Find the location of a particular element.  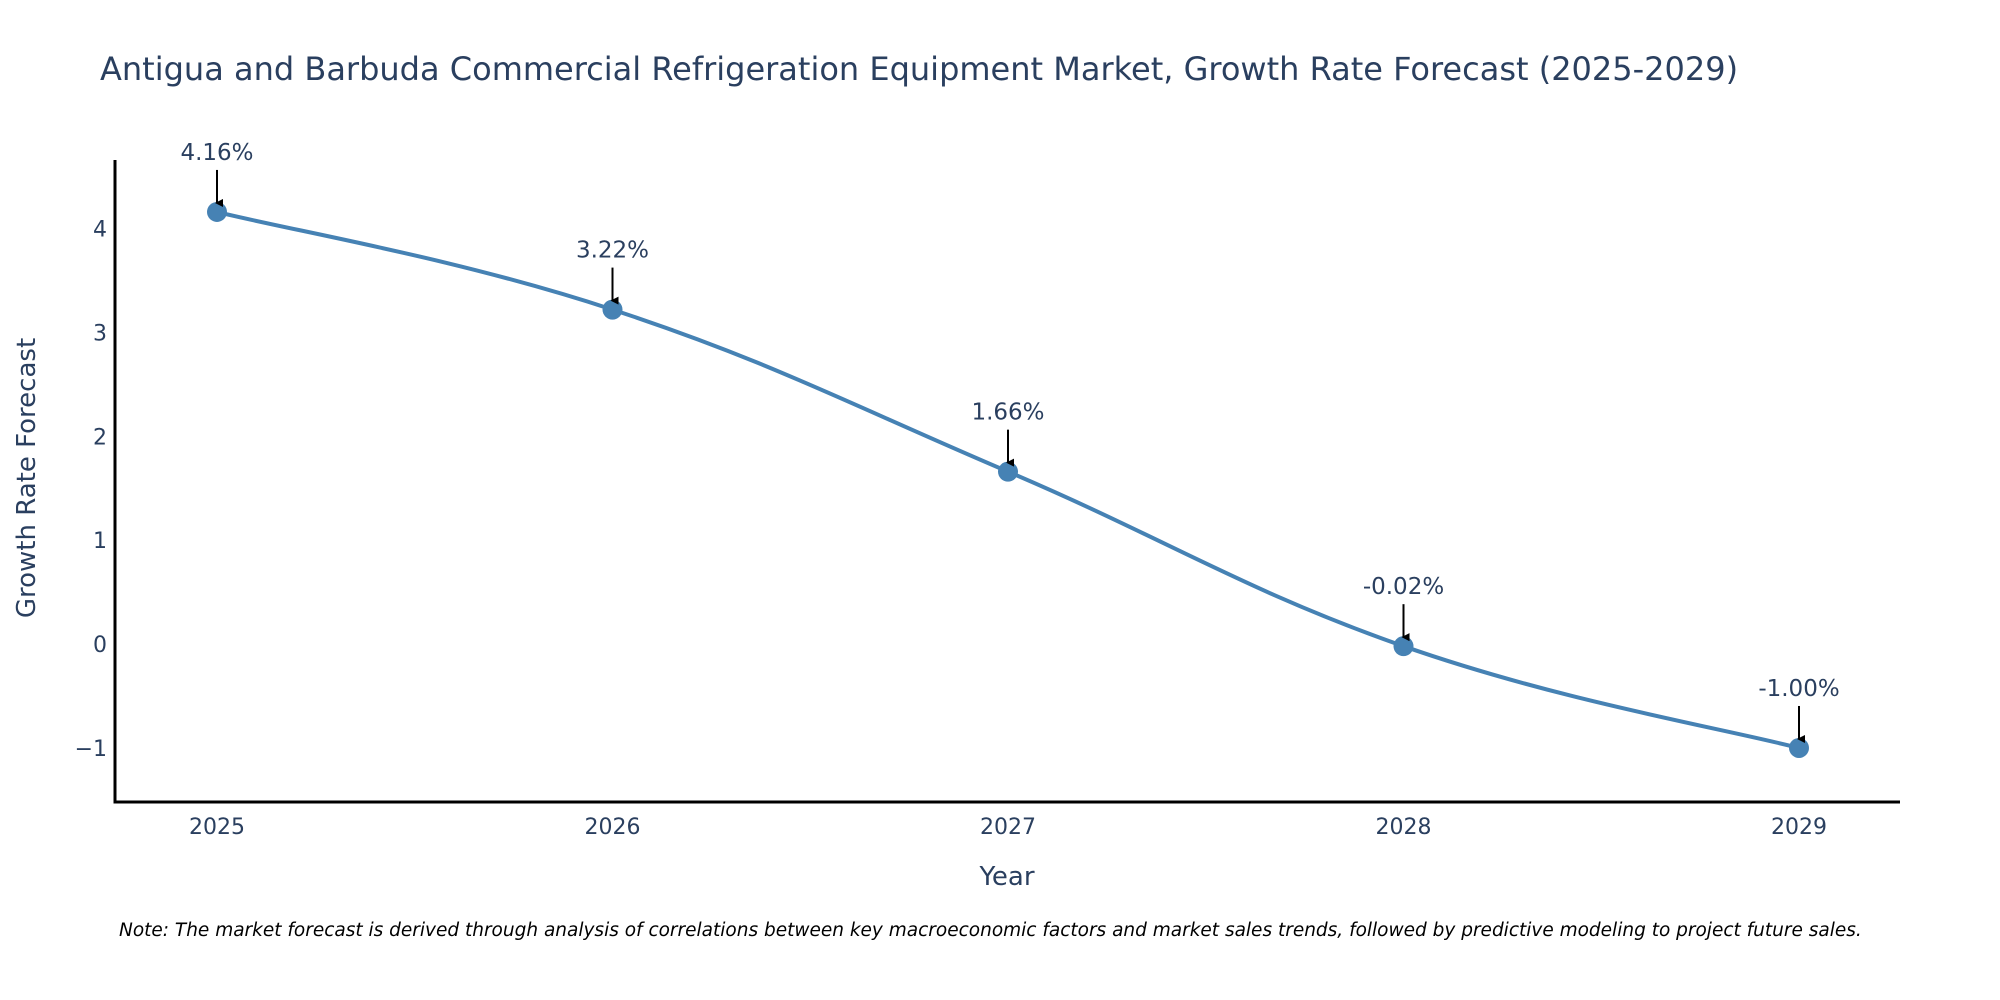

x-tick-label: 2029 is located at coordinates (1799, 827).